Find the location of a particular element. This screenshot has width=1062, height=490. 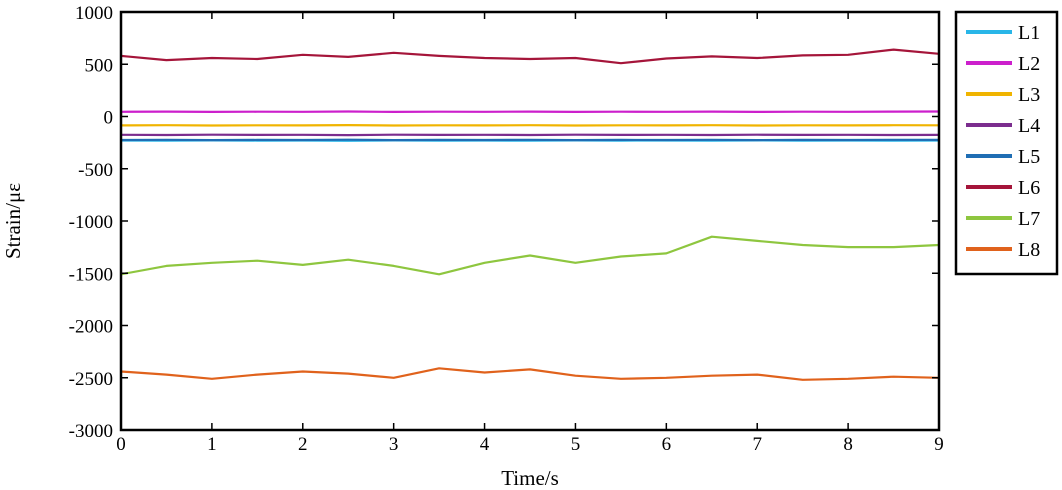

x-tick-label: 6 is located at coordinates (667, 444).